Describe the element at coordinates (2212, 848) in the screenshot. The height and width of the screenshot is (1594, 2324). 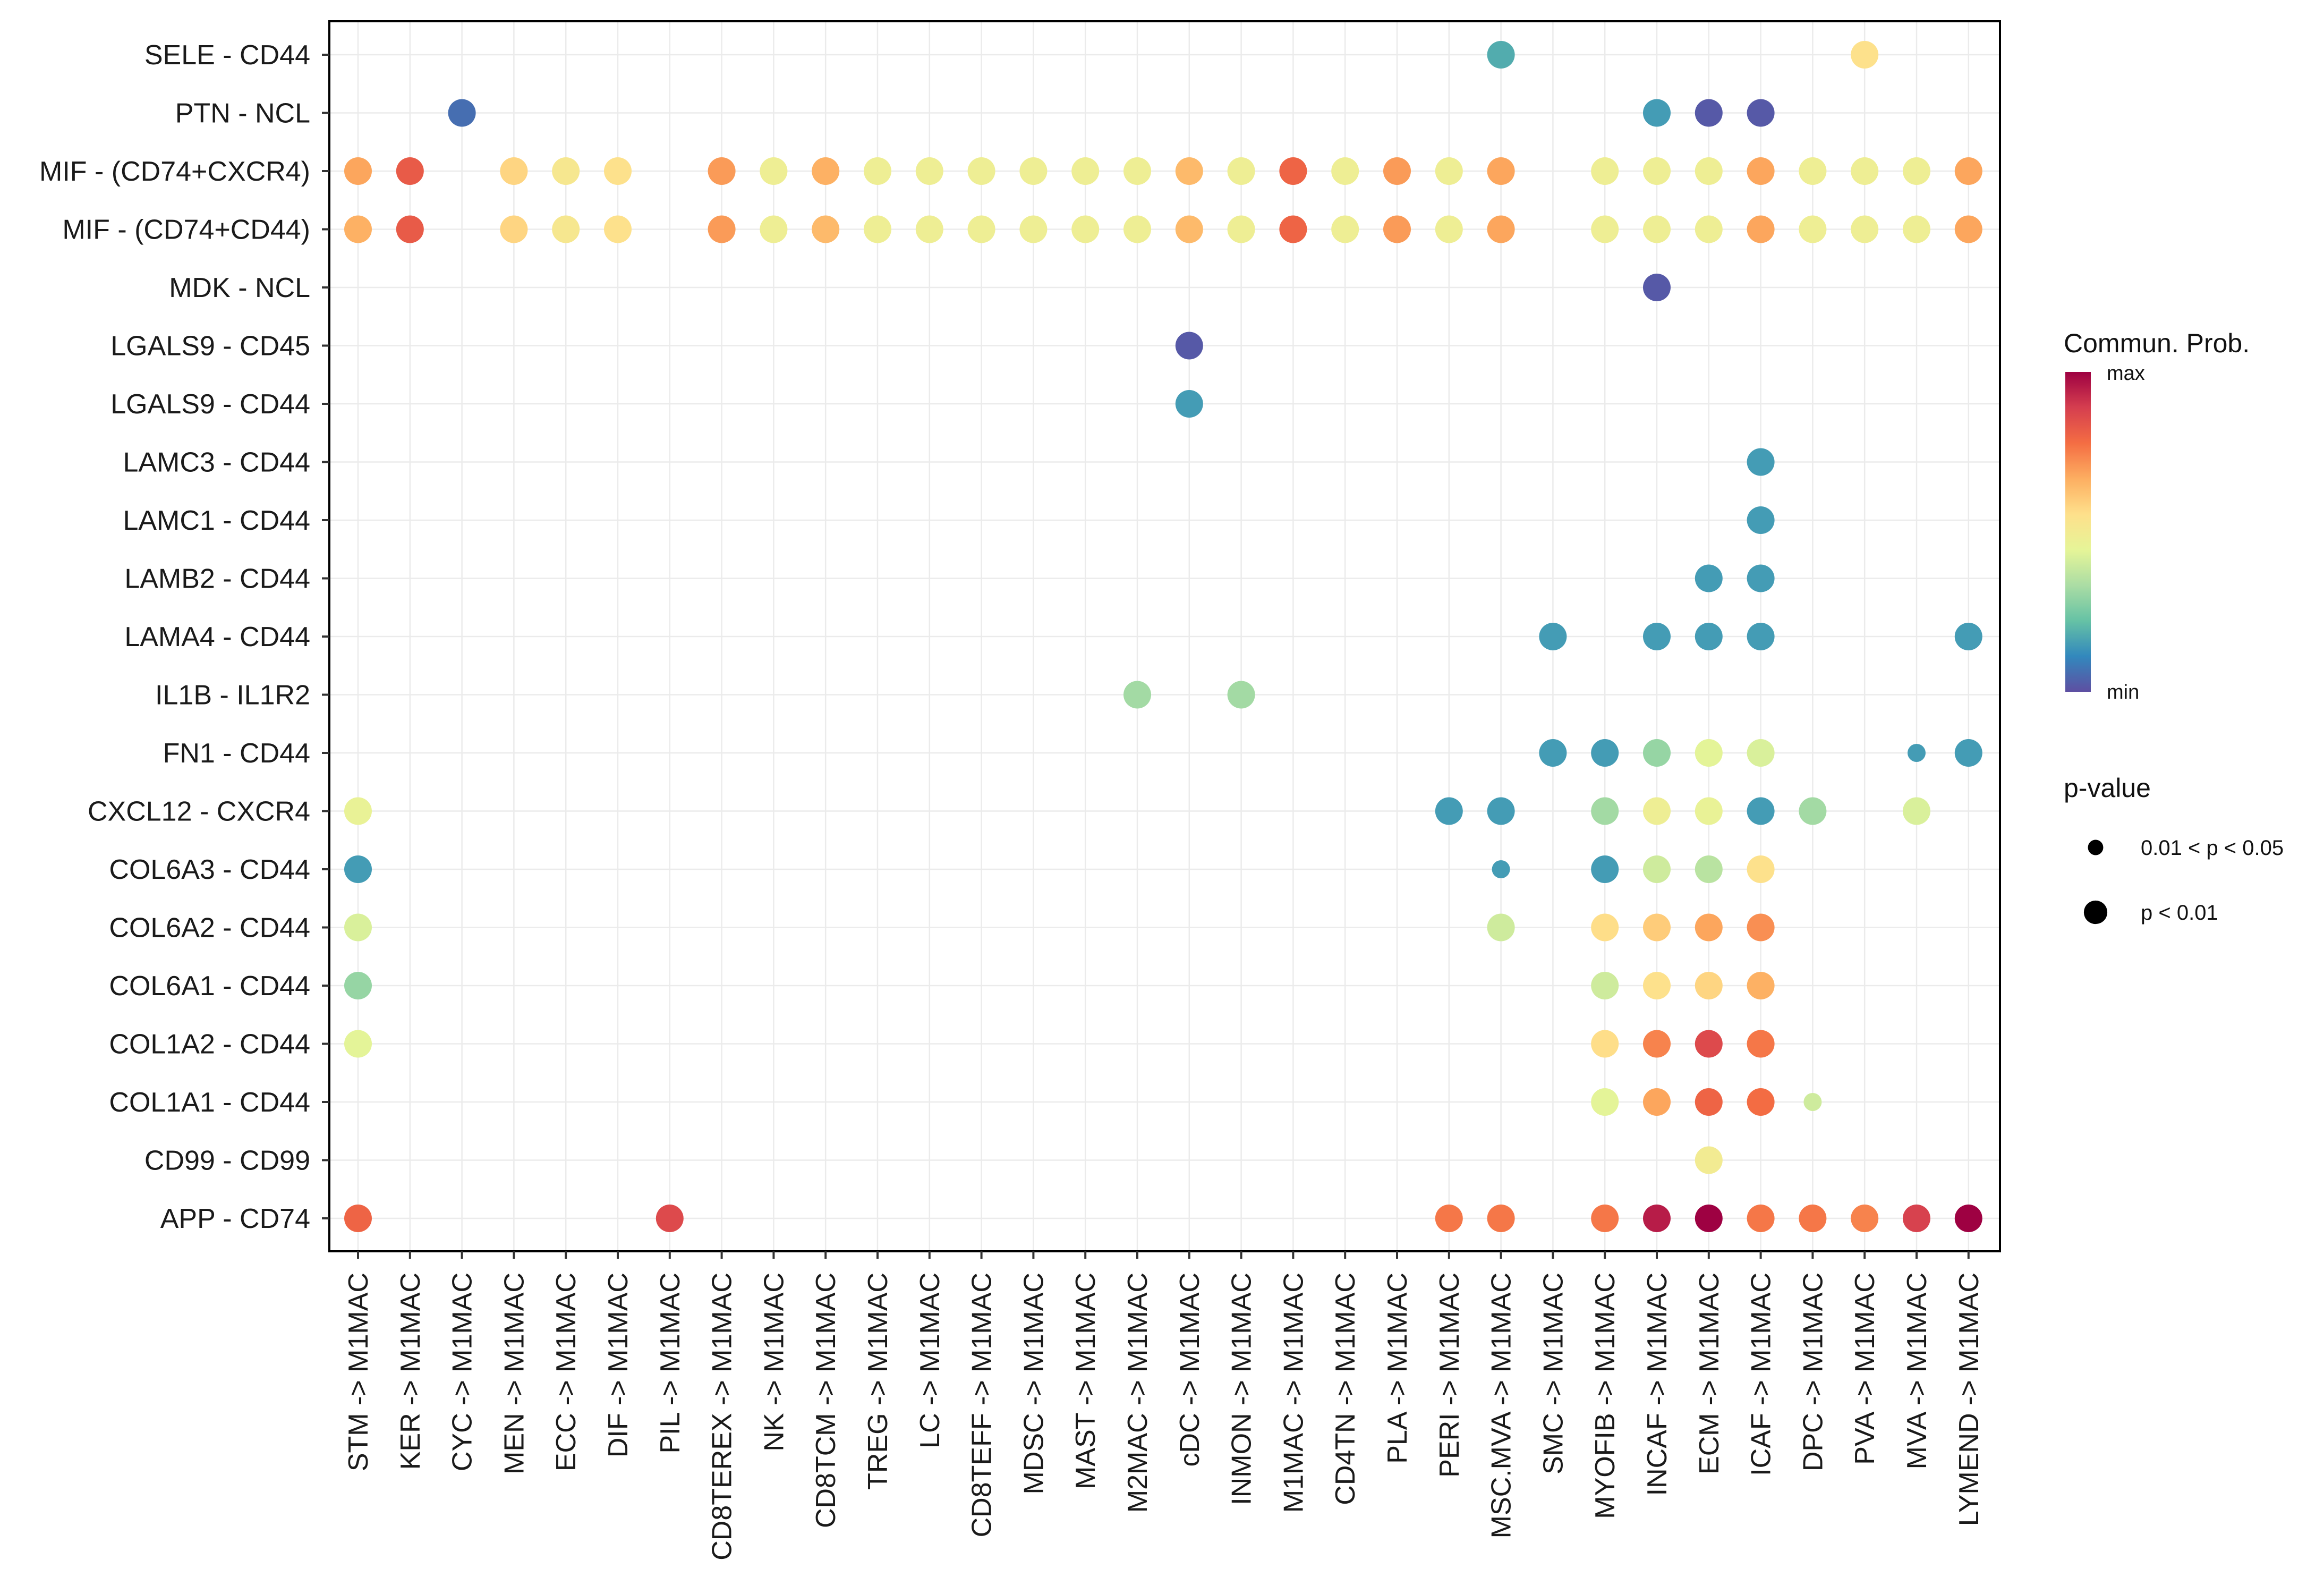
I see `size-legend-label: 0.01 < p < 0.05` at that location.